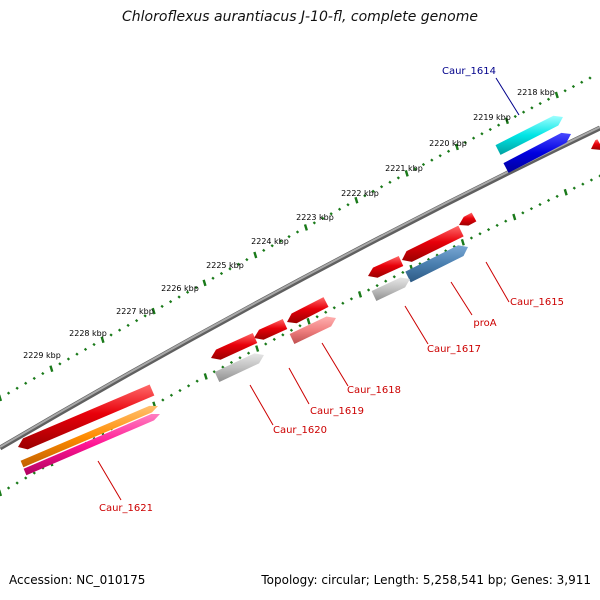  What do you see at coordinates (529, 135) in the screenshot?
I see `gene-caur1614-a` at bounding box center [529, 135].